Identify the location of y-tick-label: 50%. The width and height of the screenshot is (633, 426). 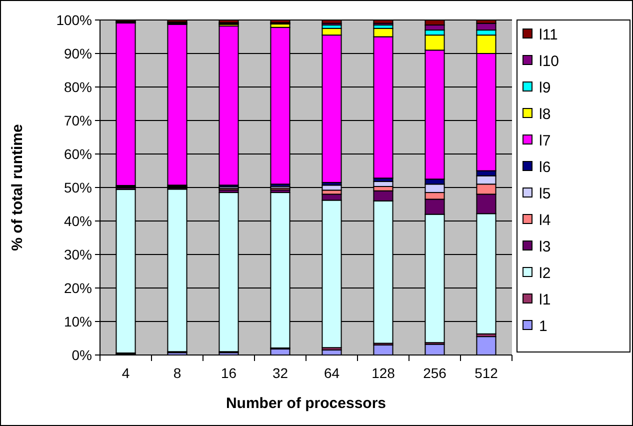
(78, 187).